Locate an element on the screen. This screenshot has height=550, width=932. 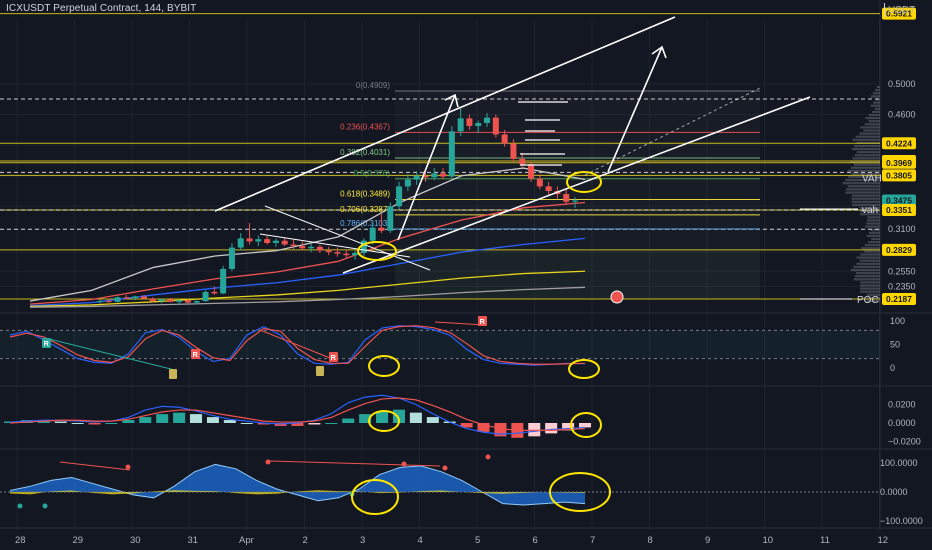
stoch-band is located at coordinates (440, 344).